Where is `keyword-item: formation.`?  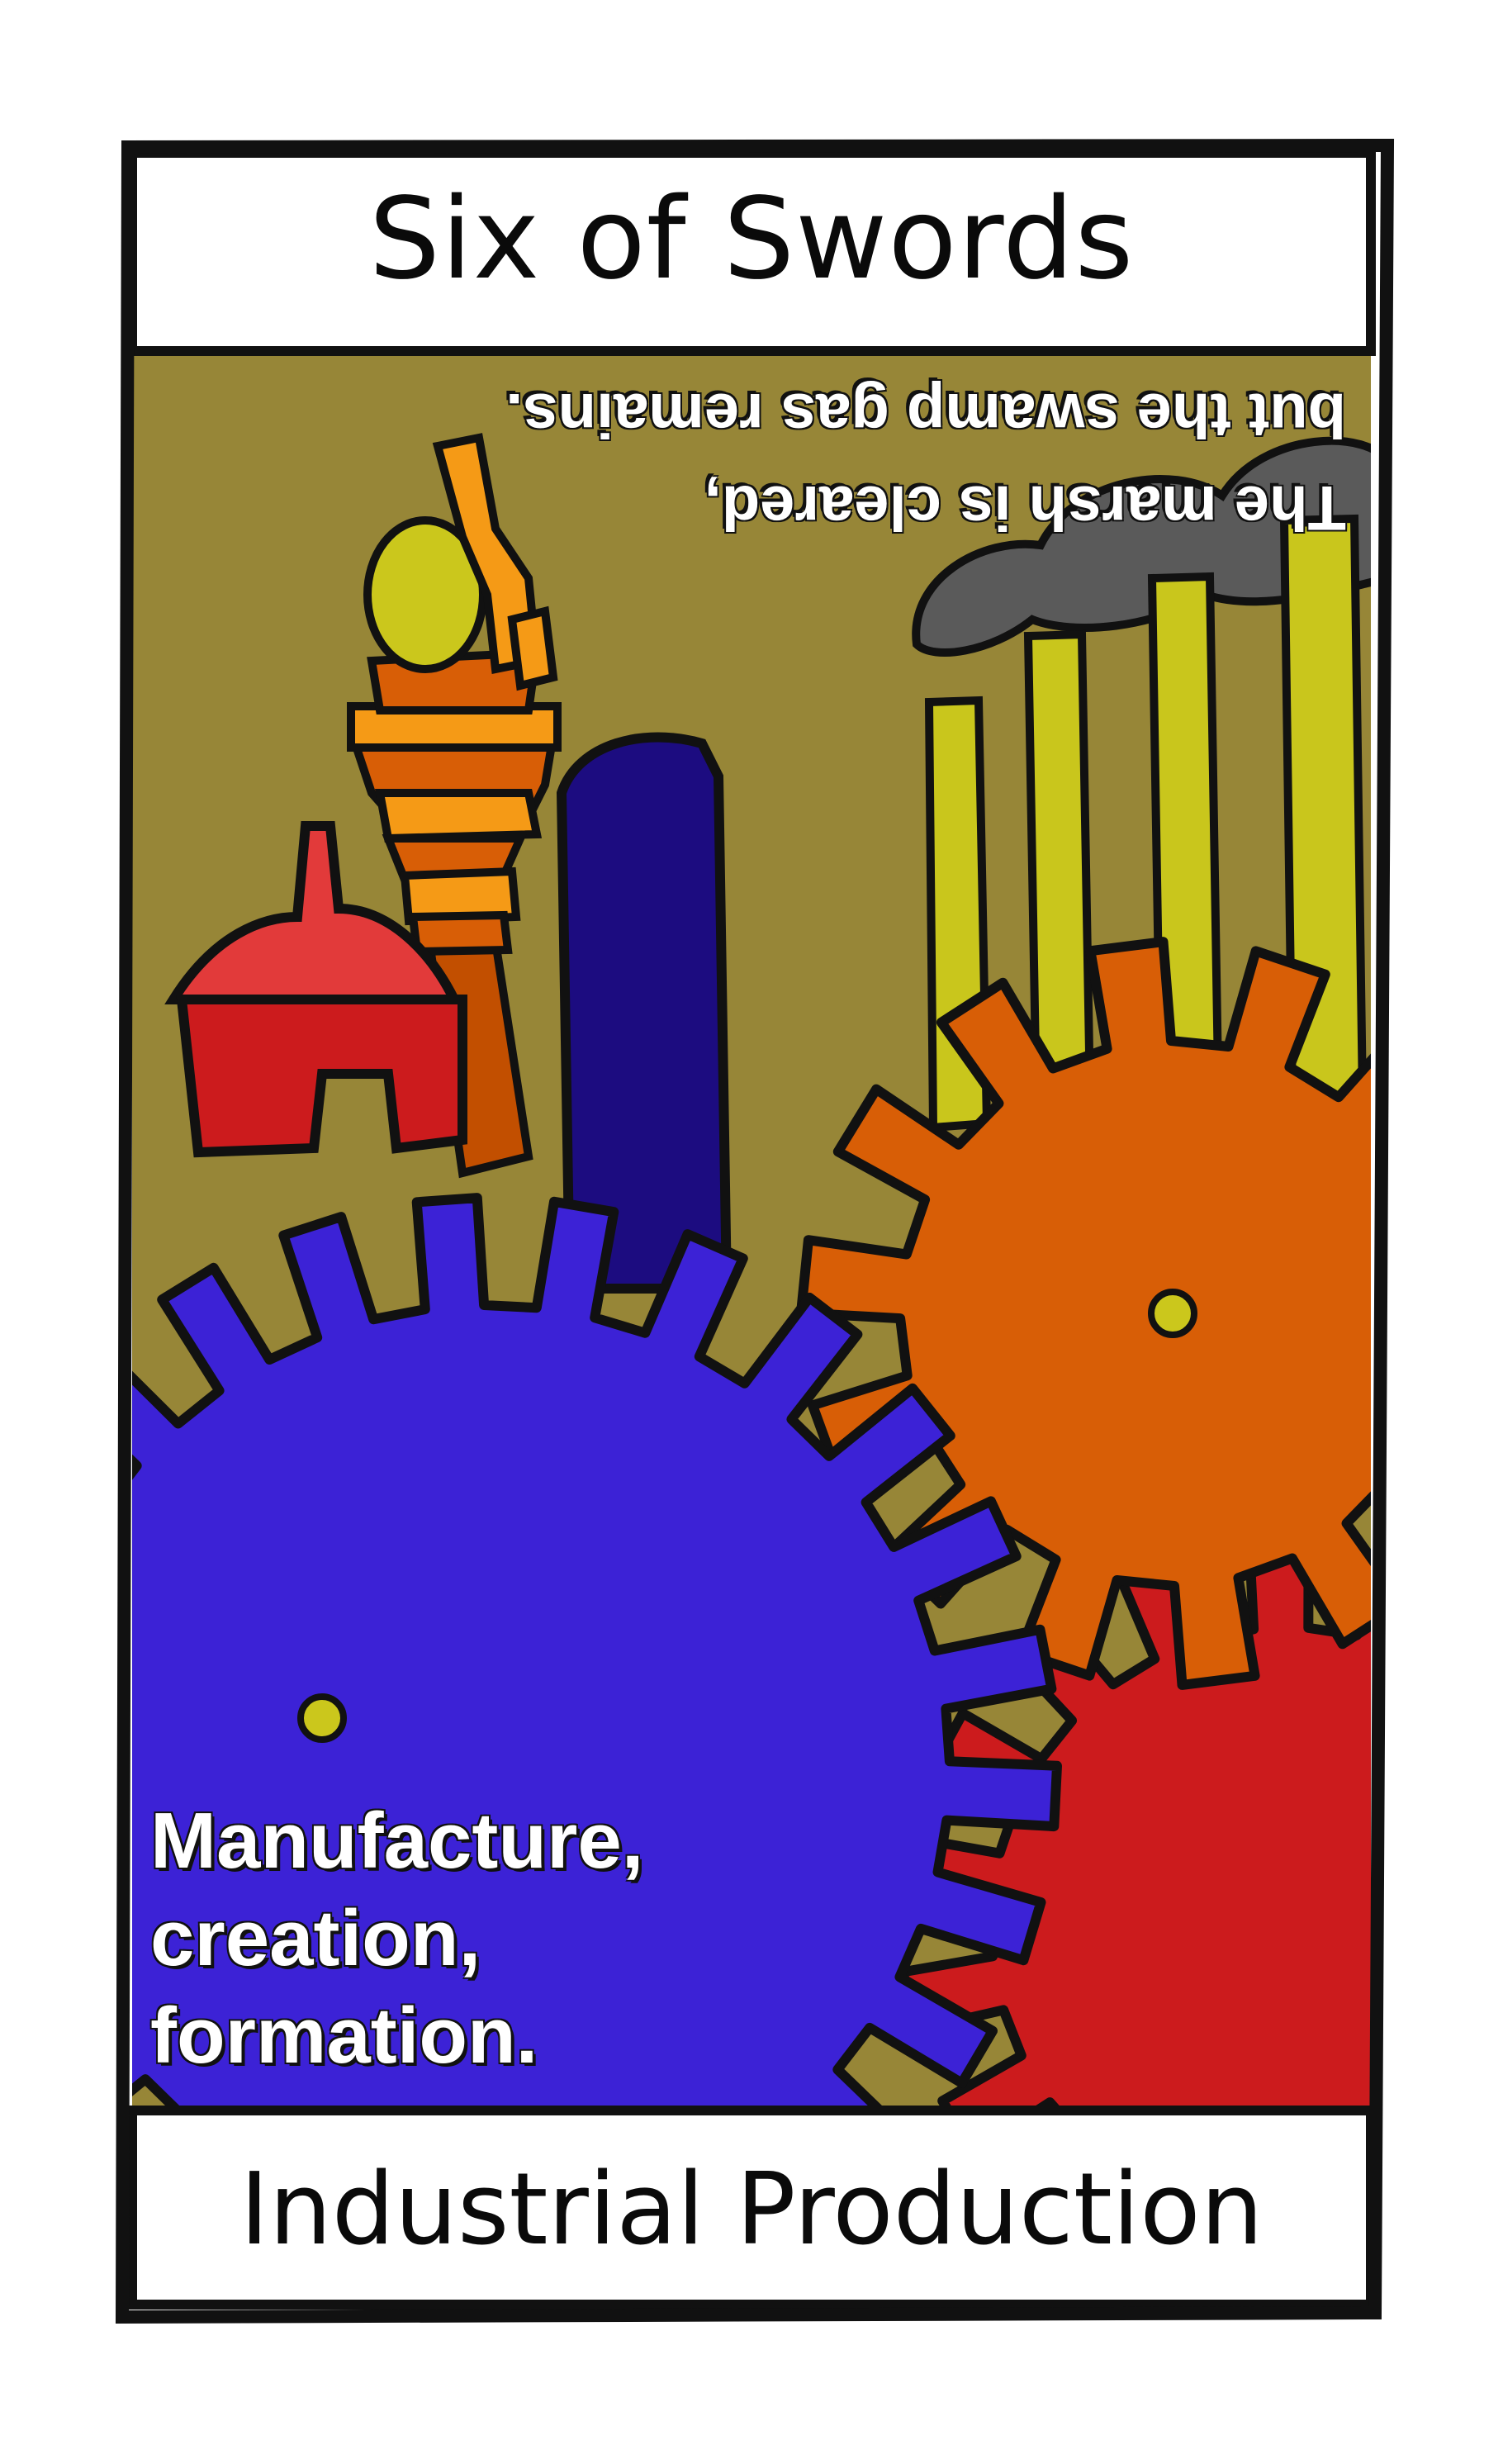 keyword-item: formation. is located at coordinates (344, 2036).